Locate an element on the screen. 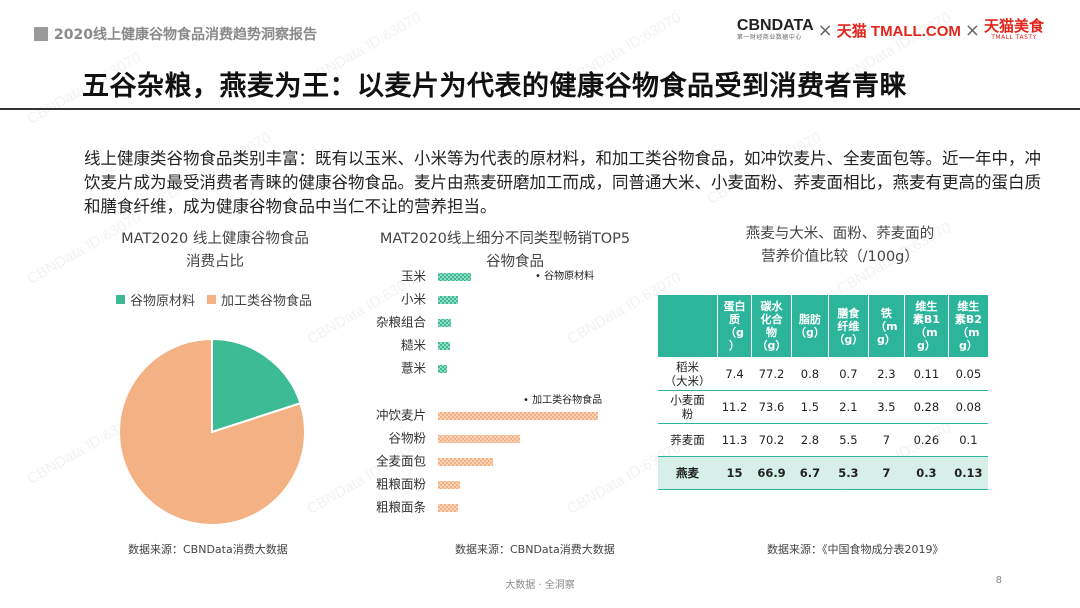  group-label-processed: • 加工类谷物食品 is located at coordinates (562, 399).